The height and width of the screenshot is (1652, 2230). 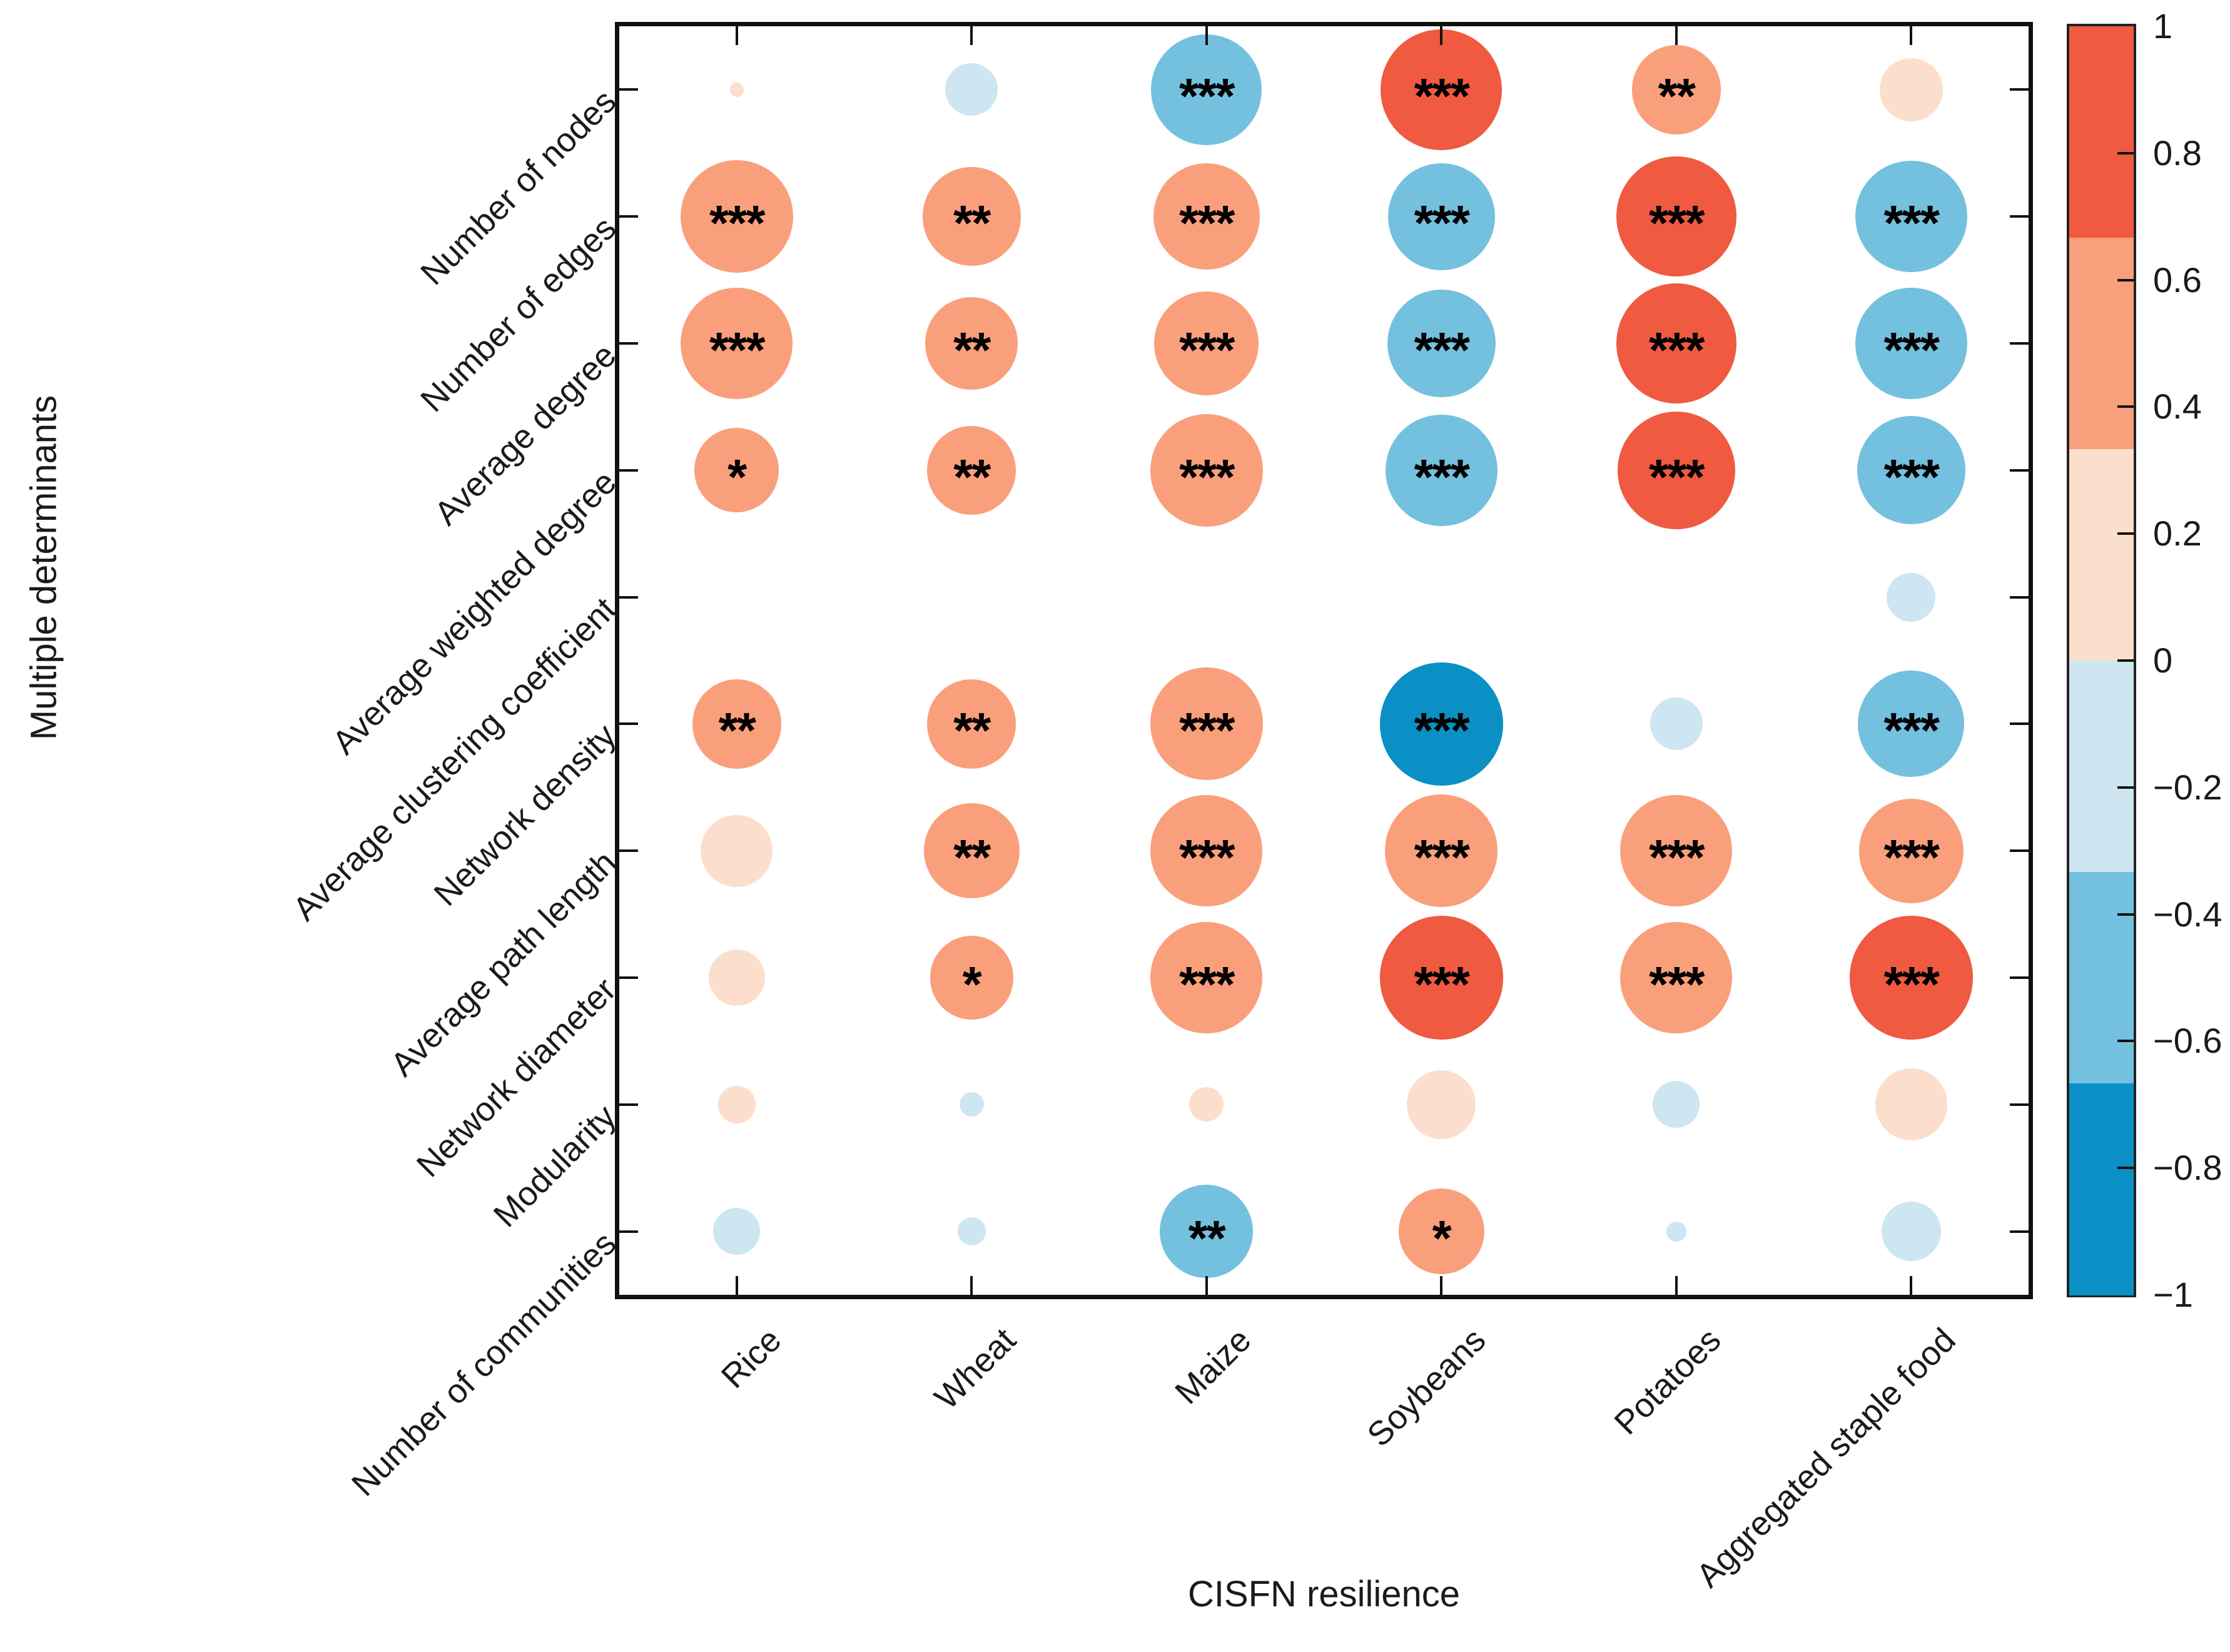 What do you see at coordinates (1912, 477) in the screenshot?
I see `significance-stars-4-6: ***` at bounding box center [1912, 477].